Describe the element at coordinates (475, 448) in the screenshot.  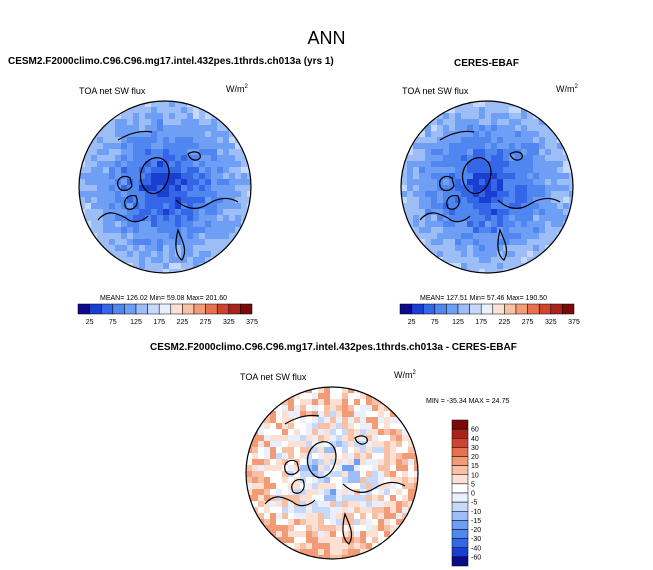
I see `colorbar-3-tick-label: 30` at that location.